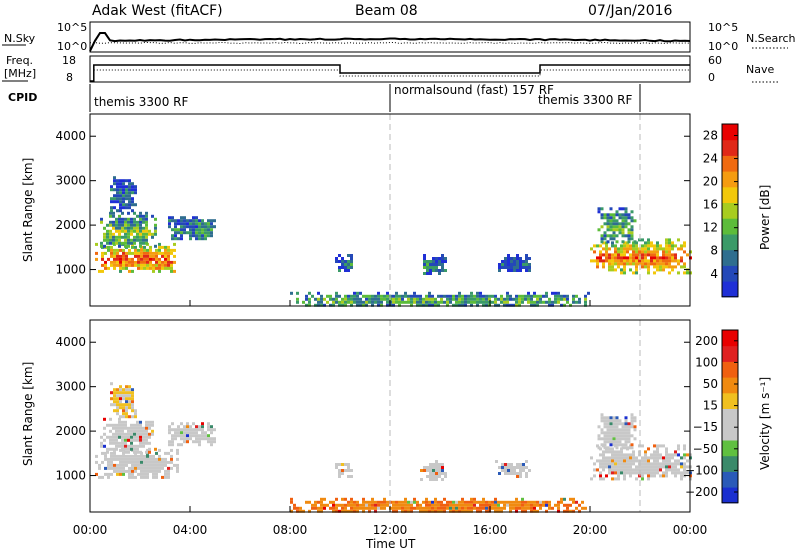  I want to click on noise-search-label: N.Search, so click(771, 38).